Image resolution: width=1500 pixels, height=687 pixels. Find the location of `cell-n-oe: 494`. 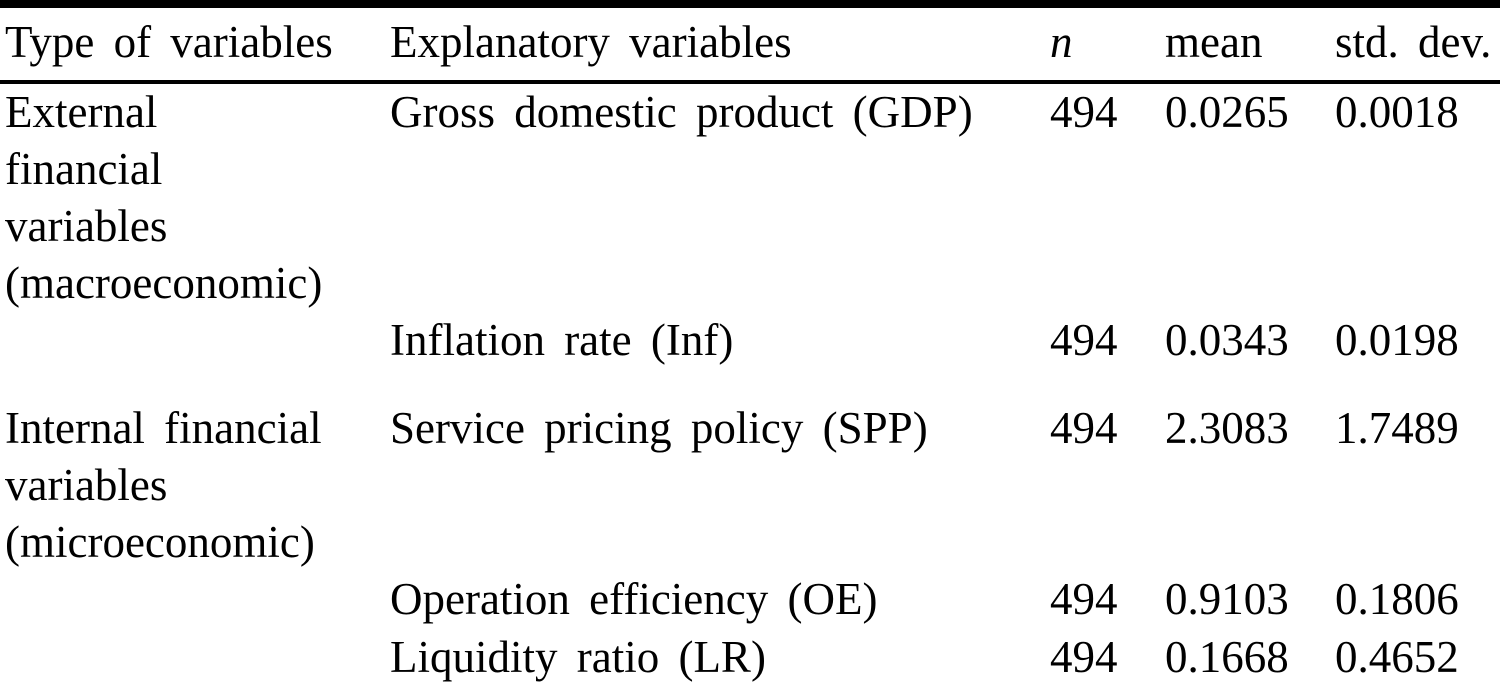

cell-n-oe: 494 is located at coordinates (1084, 599).